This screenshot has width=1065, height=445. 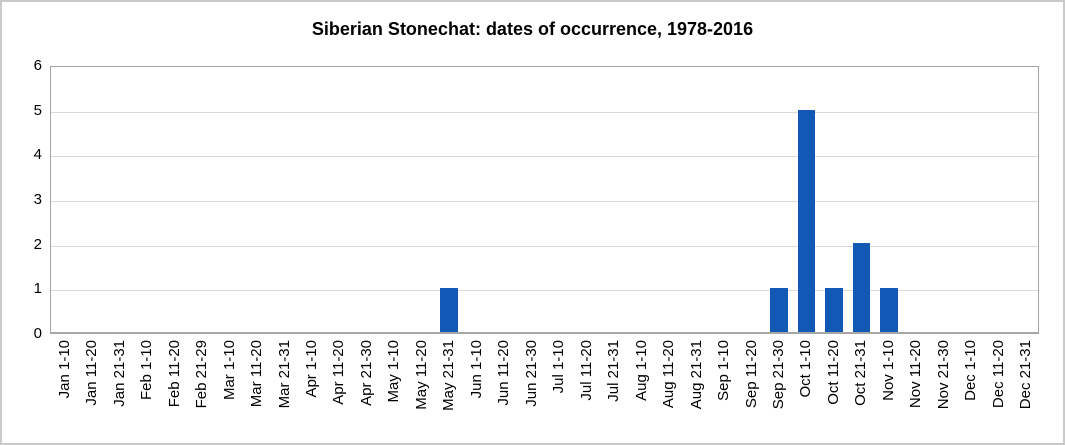 What do you see at coordinates (449, 375) in the screenshot?
I see `x-tick-label-text: May 21-31` at bounding box center [449, 375].